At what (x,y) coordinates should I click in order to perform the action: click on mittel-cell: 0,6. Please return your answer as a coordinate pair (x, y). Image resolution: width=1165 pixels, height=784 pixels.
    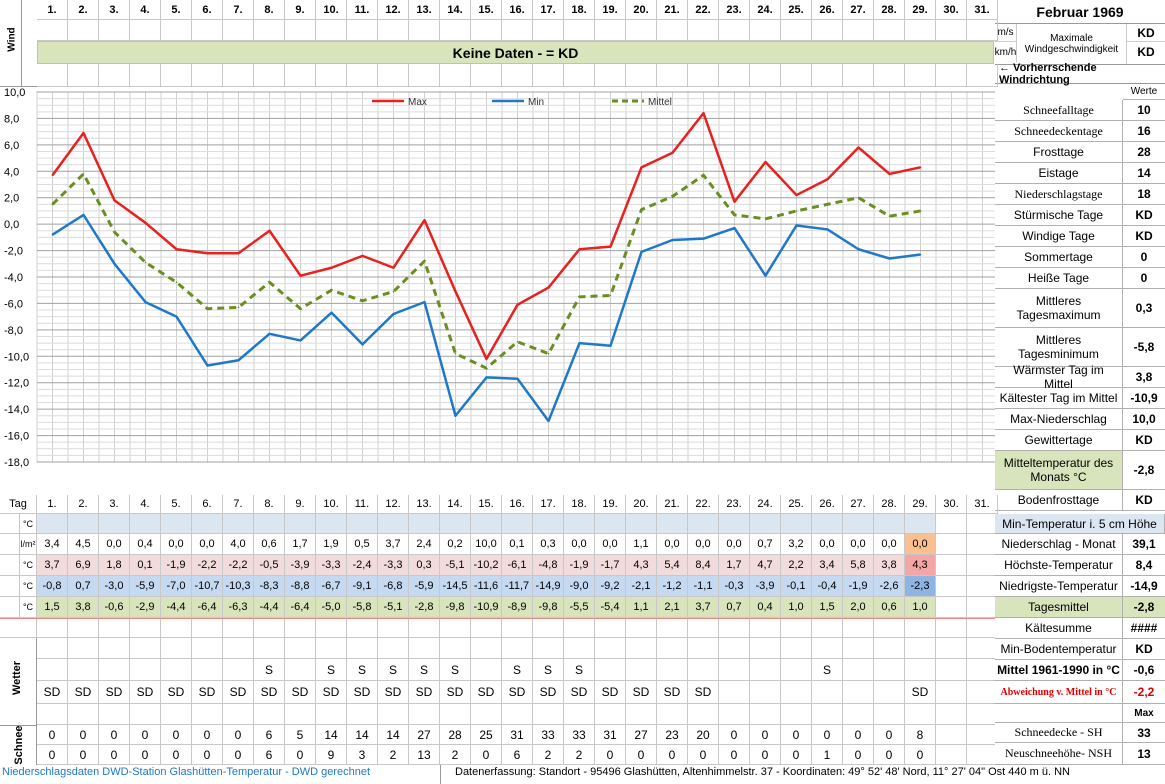
    Looking at the image, I should click on (889, 607).